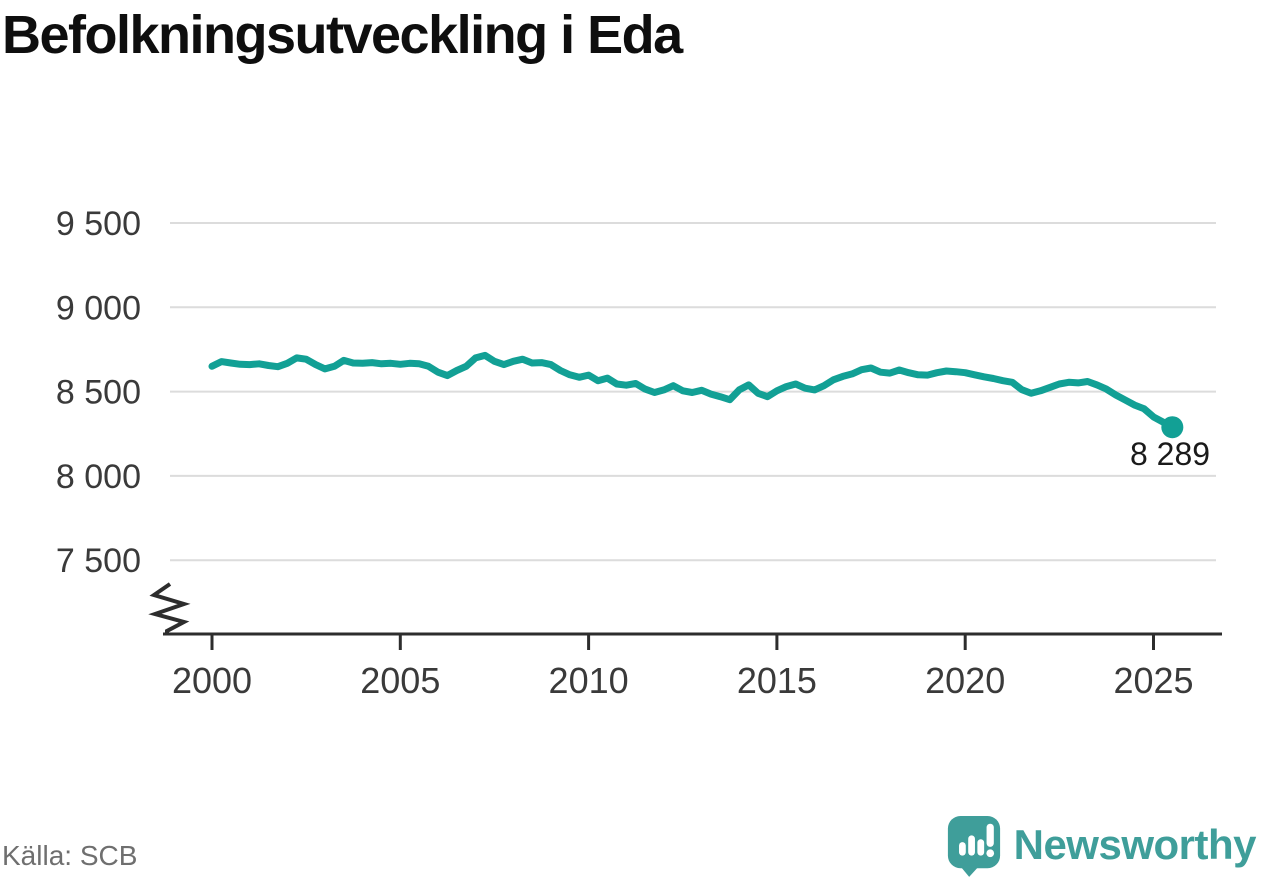 Image resolution: width=1262 pixels, height=879 pixels. What do you see at coordinates (98, 393) in the screenshot?
I see `y-tick-label: 8 500` at bounding box center [98, 393].